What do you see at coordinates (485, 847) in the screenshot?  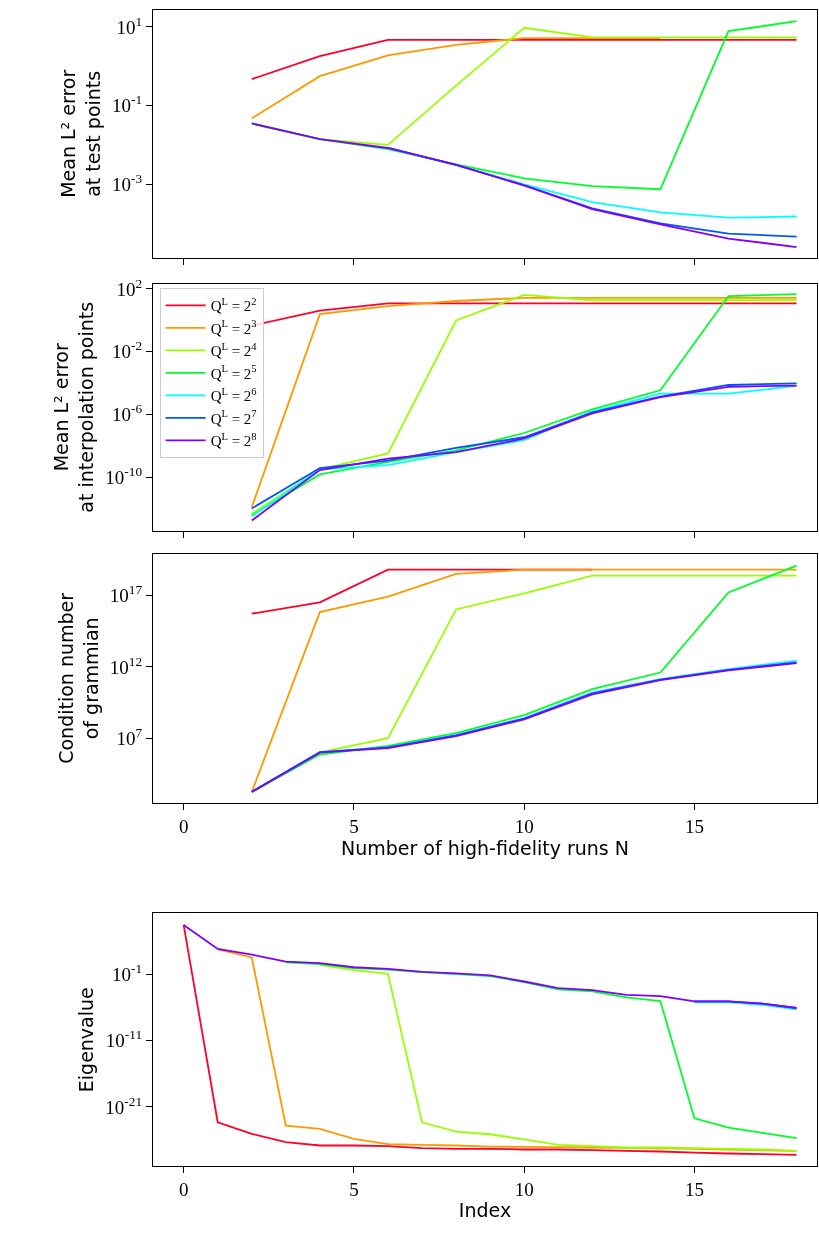 I see `x-axis-title: Number of high-fidelity runs N` at bounding box center [485, 847].